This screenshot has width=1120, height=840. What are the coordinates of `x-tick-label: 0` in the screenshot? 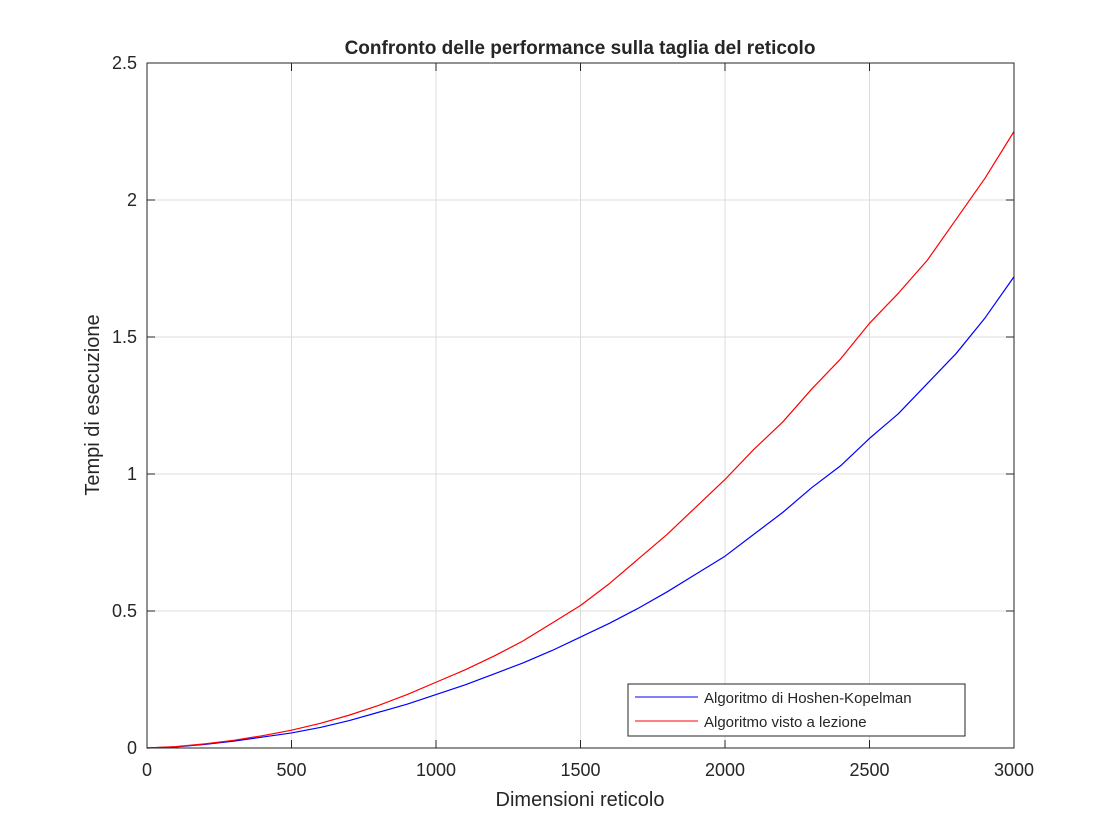 It's located at (147, 770).